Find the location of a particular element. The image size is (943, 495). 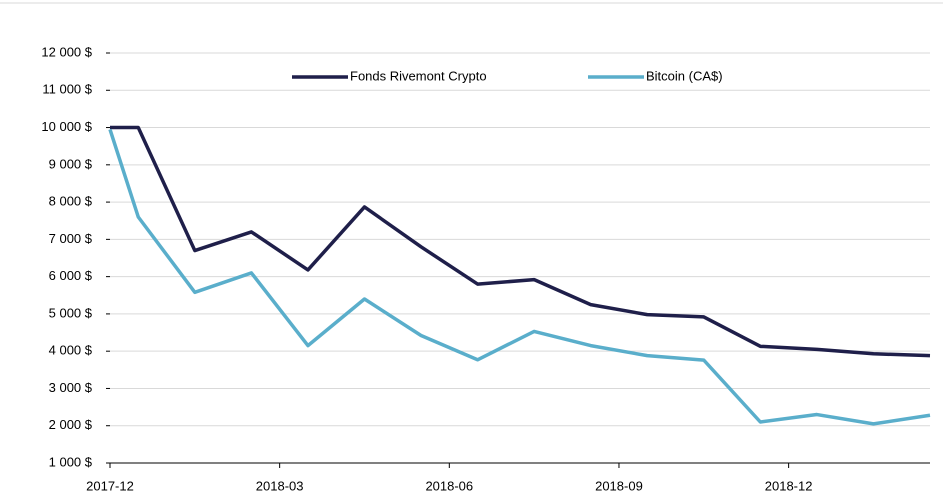

y-tick-label: 11 000 $ is located at coordinates (67, 89).